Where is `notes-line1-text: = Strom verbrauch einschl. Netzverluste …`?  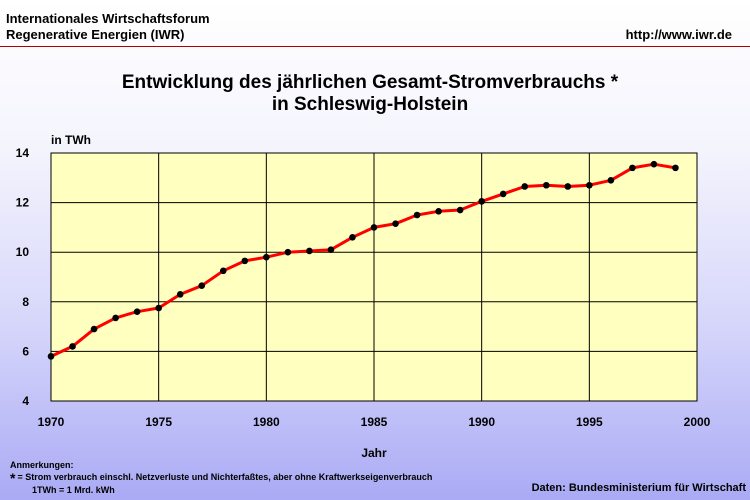 notes-line1-text: = Strom verbrauch einschl. Netzverluste … is located at coordinates (225, 477).